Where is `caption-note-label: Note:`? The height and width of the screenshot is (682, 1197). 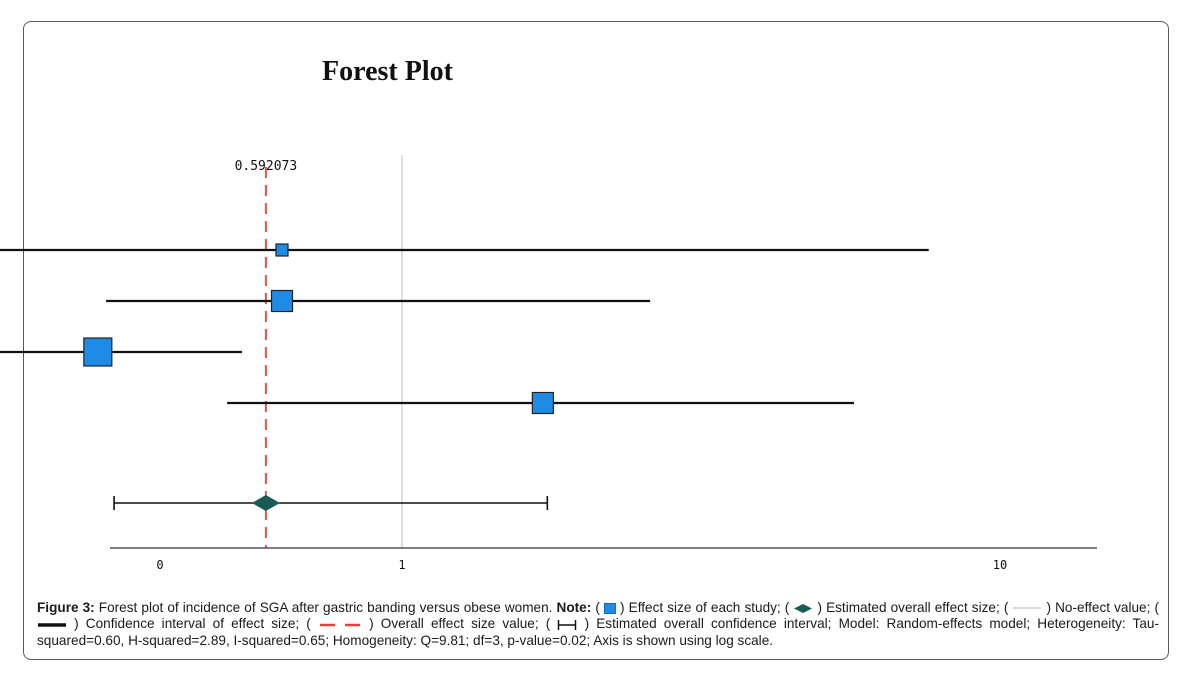 caption-note-label: Note: is located at coordinates (574, 607).